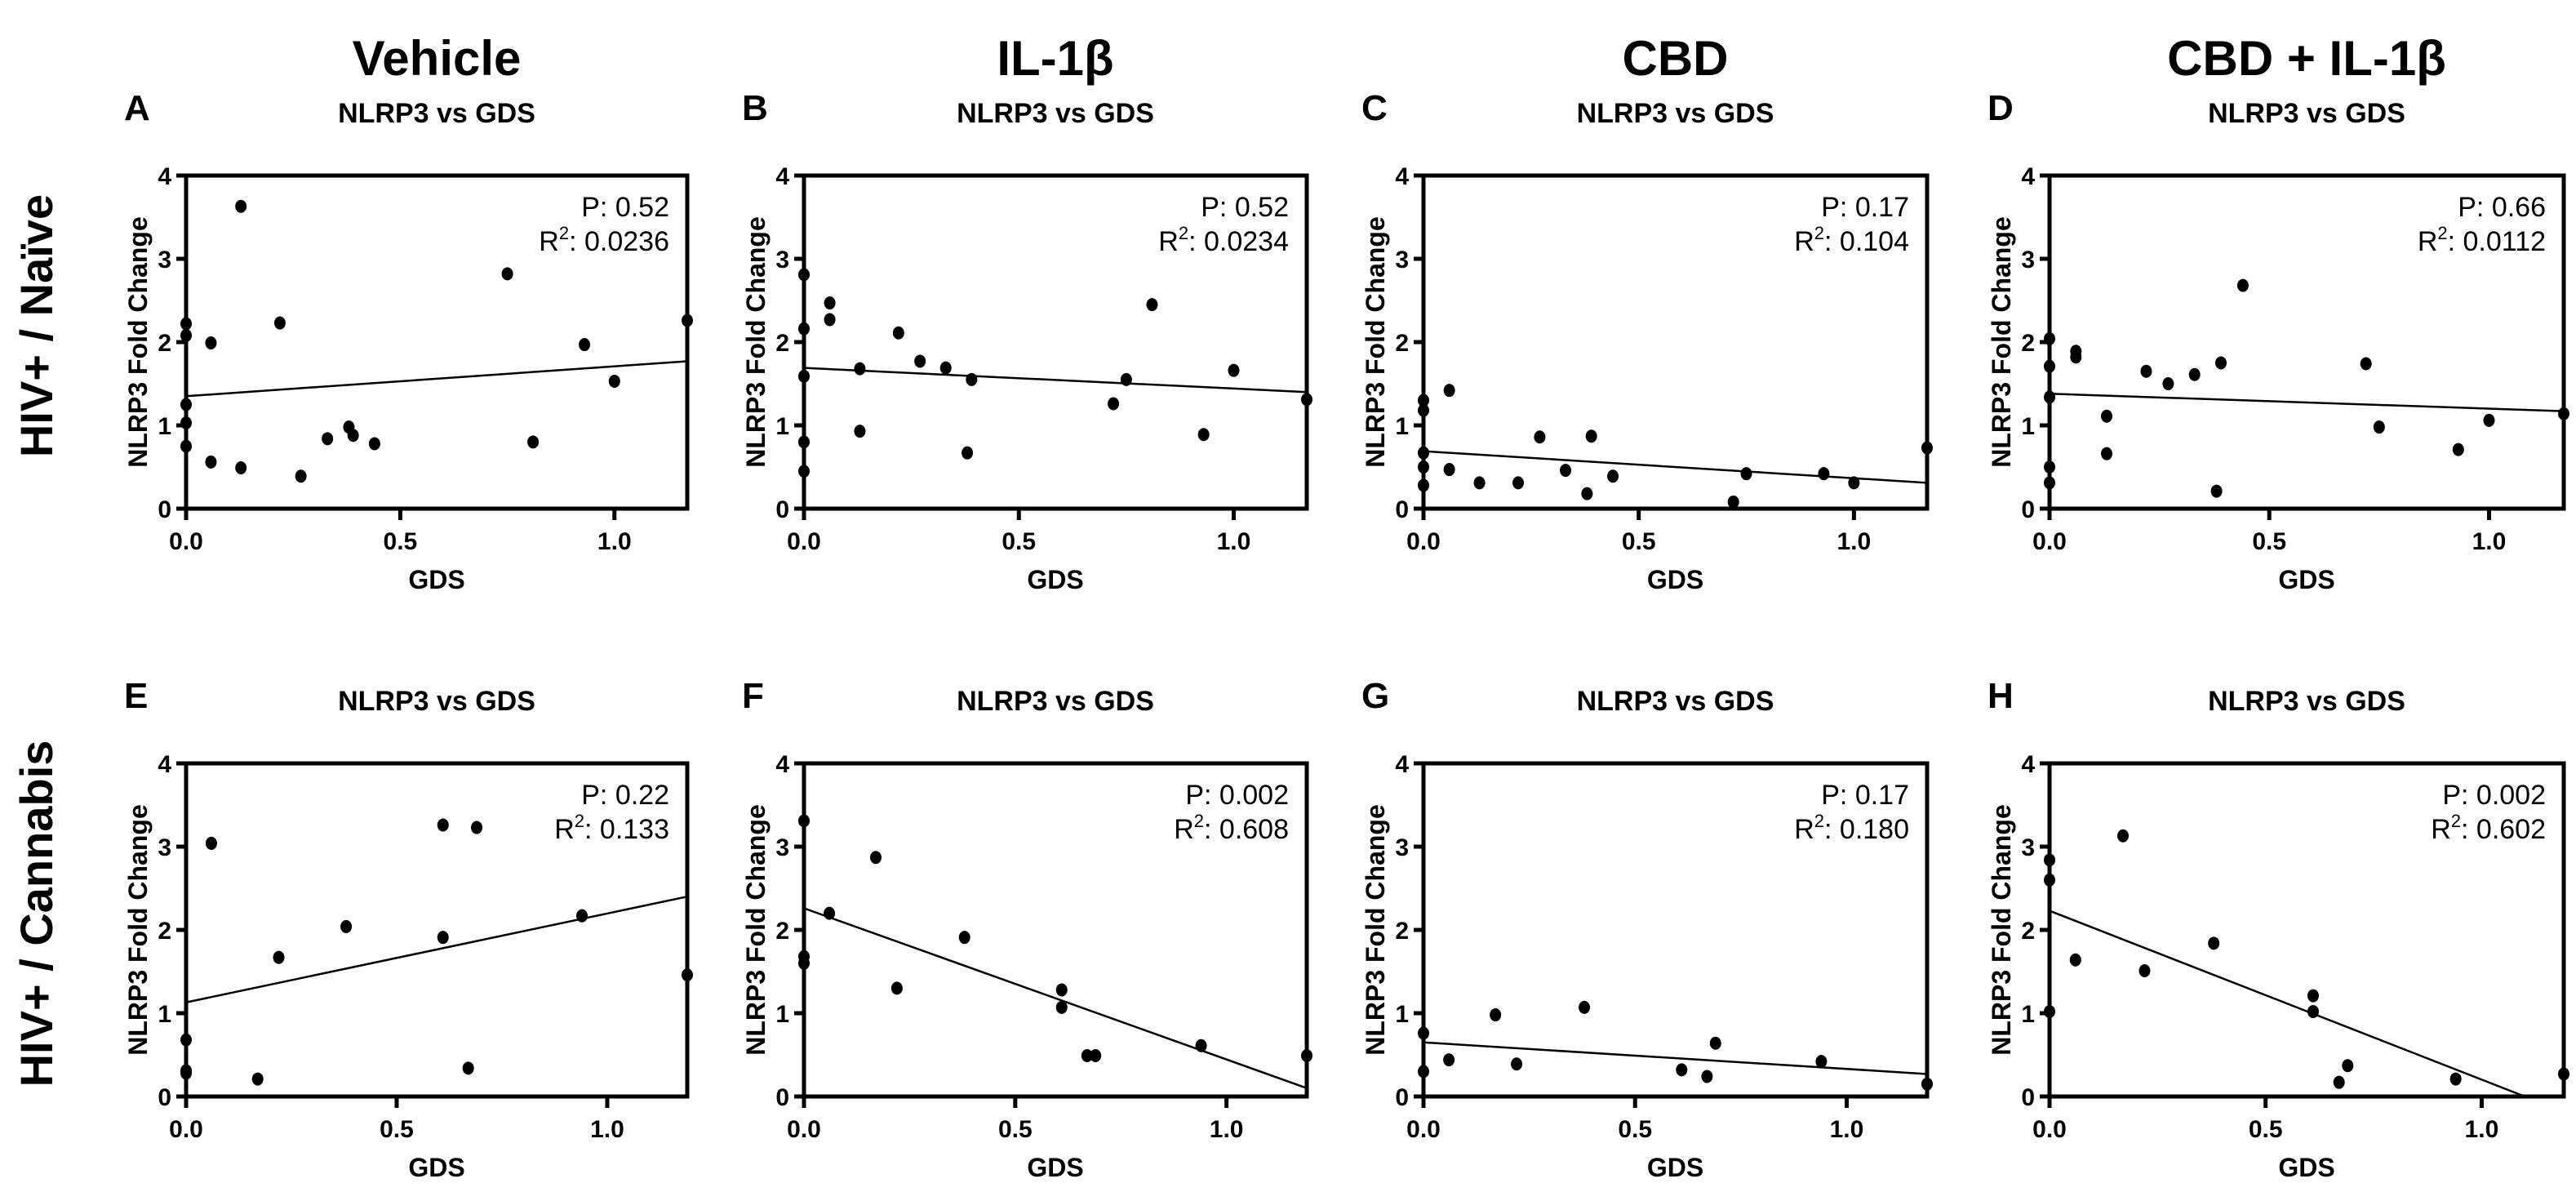 The image size is (2576, 1192). Describe the element at coordinates (137, 108) in the screenshot. I see `panel-letter: A` at that location.